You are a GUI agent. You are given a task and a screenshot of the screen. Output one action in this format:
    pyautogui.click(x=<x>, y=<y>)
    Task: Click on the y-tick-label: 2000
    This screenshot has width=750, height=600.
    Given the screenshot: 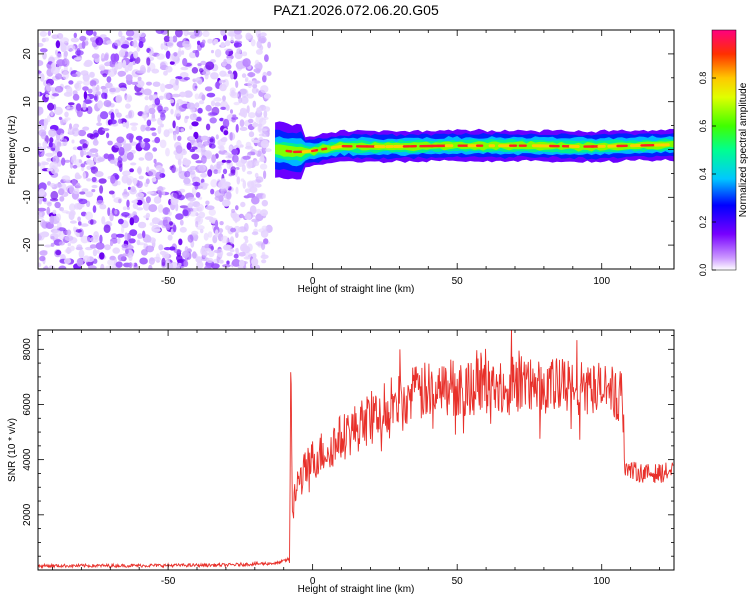 What is the action you would take?
    pyautogui.click(x=27, y=514)
    